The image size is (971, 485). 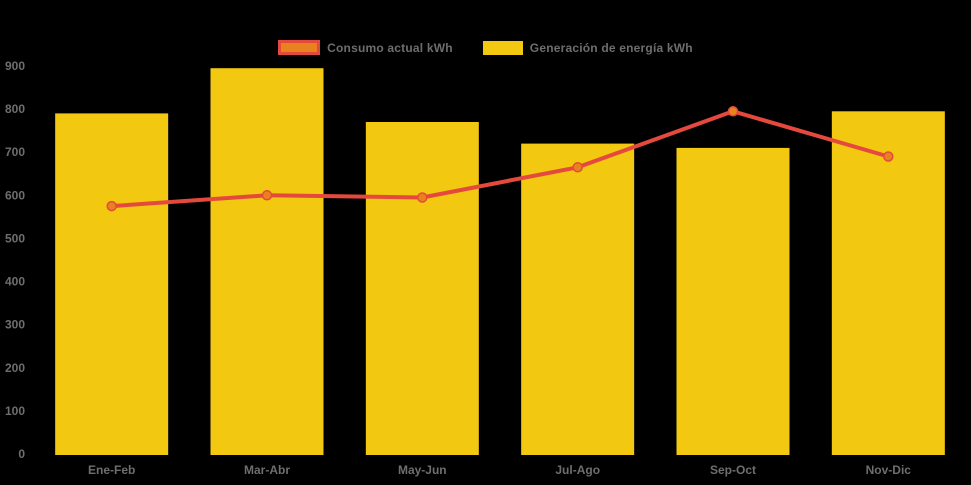 What do you see at coordinates (267, 261) in the screenshot?
I see `bar-mar-abr` at bounding box center [267, 261].